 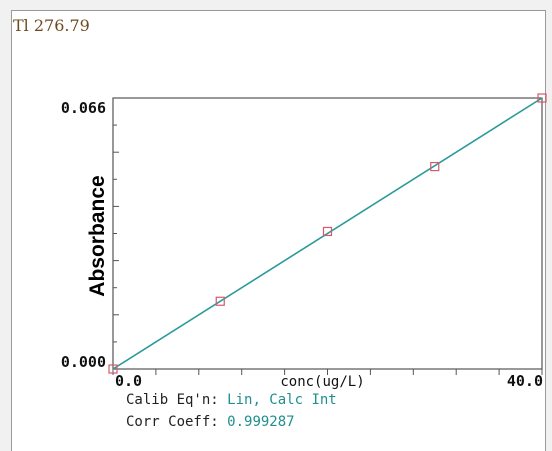 What do you see at coordinates (282, 400) in the screenshot?
I see `calib-equation-value: Lin, Calc Int` at bounding box center [282, 400].